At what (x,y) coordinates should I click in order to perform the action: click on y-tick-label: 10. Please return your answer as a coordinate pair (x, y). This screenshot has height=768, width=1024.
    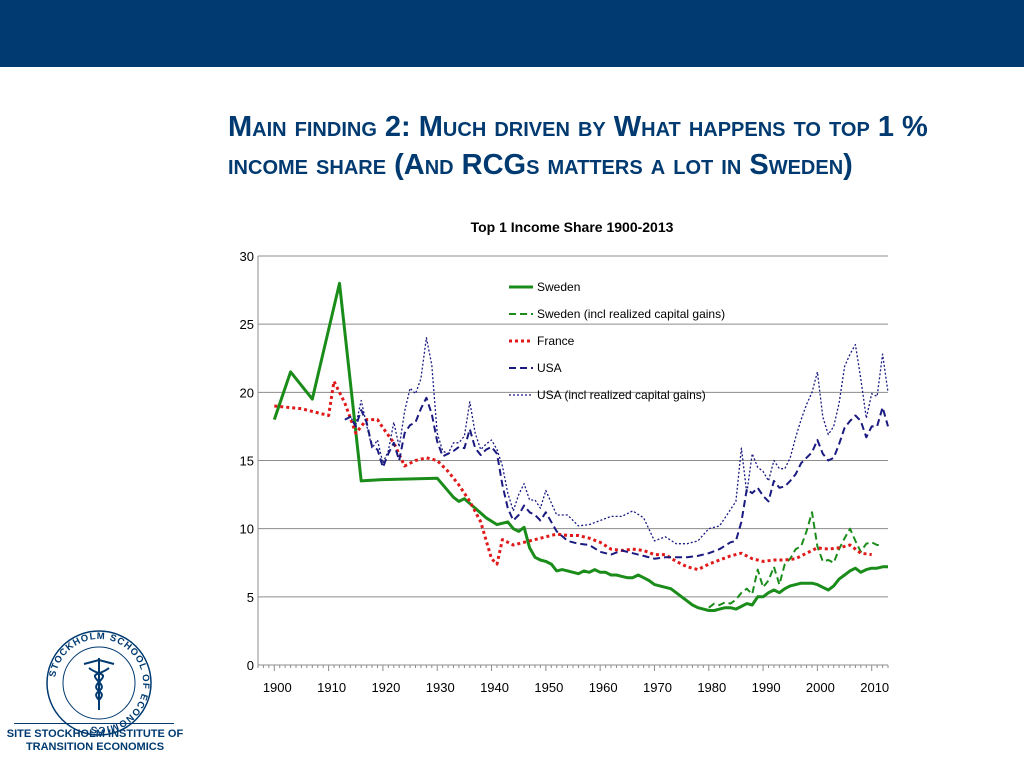
    Looking at the image, I should click on (247, 529).